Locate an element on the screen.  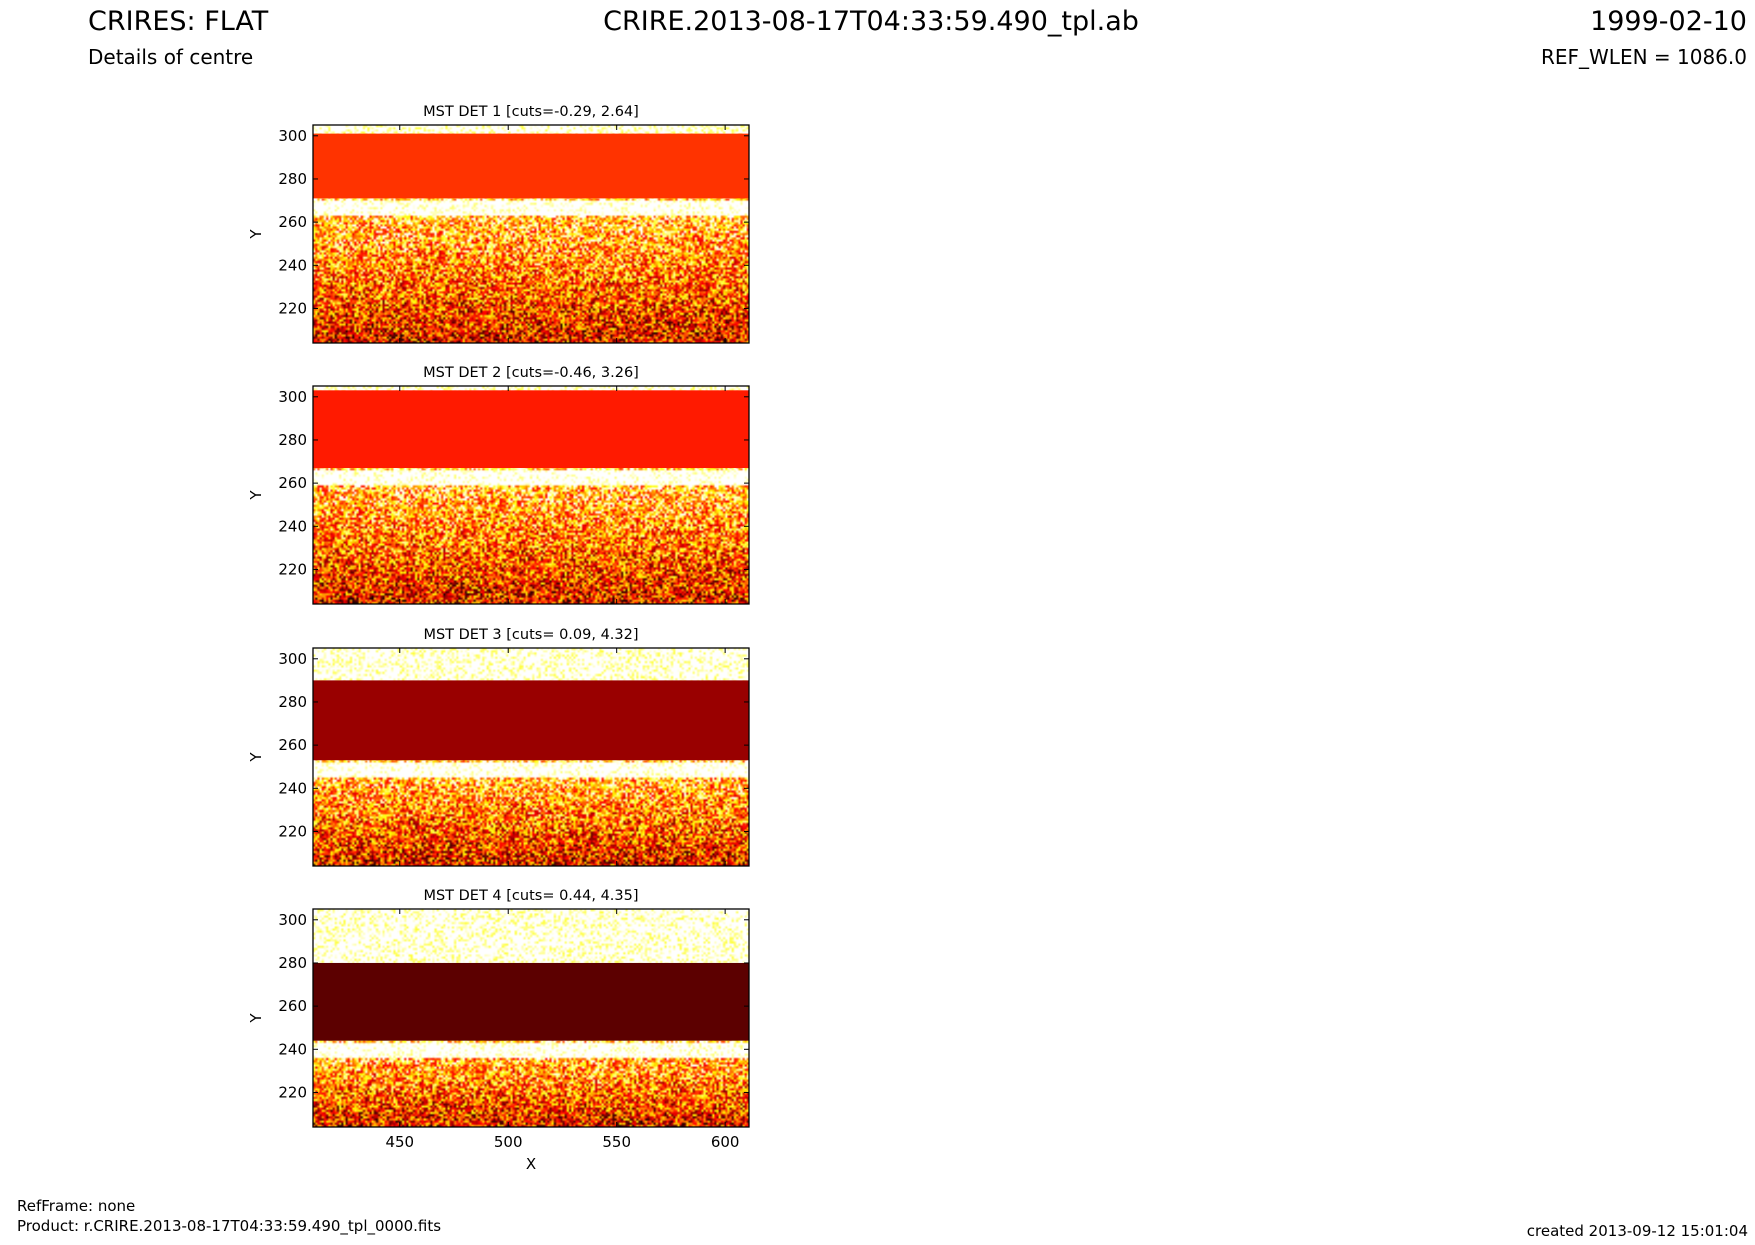
x-tick-label: 600 is located at coordinates (725, 1142).